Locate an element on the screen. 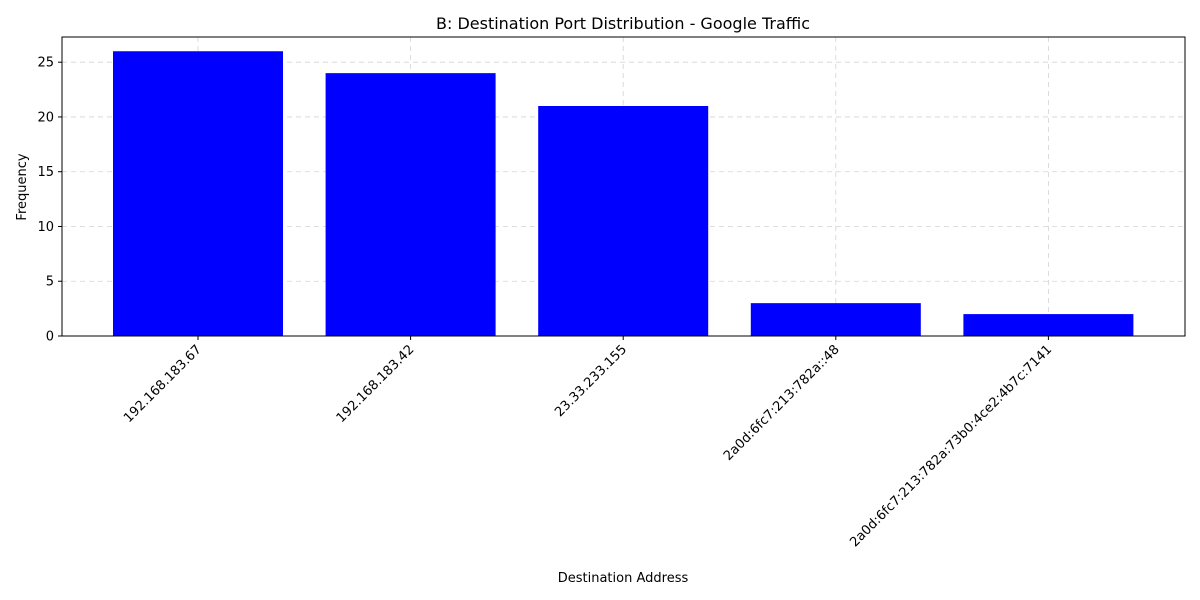  y-axis-ticks: 0 5 10 15 20 25 is located at coordinates (49, 200).